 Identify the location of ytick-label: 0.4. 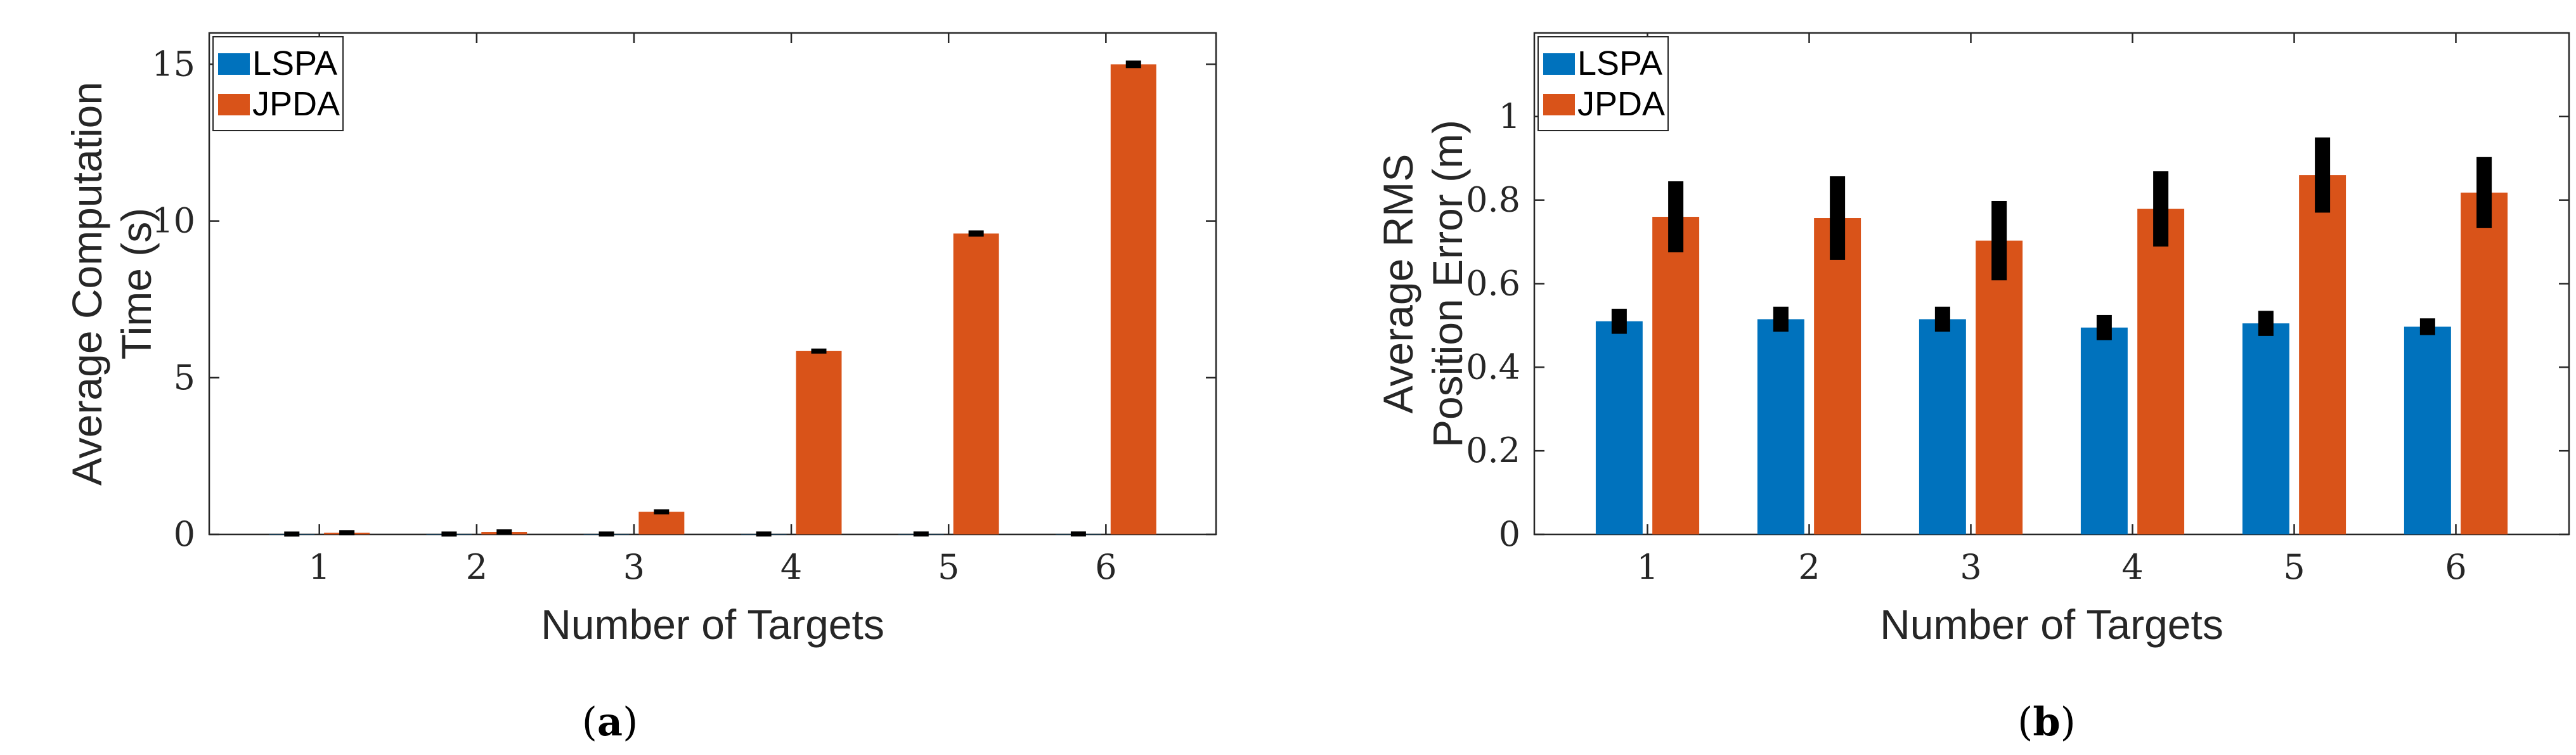
(1493, 367).